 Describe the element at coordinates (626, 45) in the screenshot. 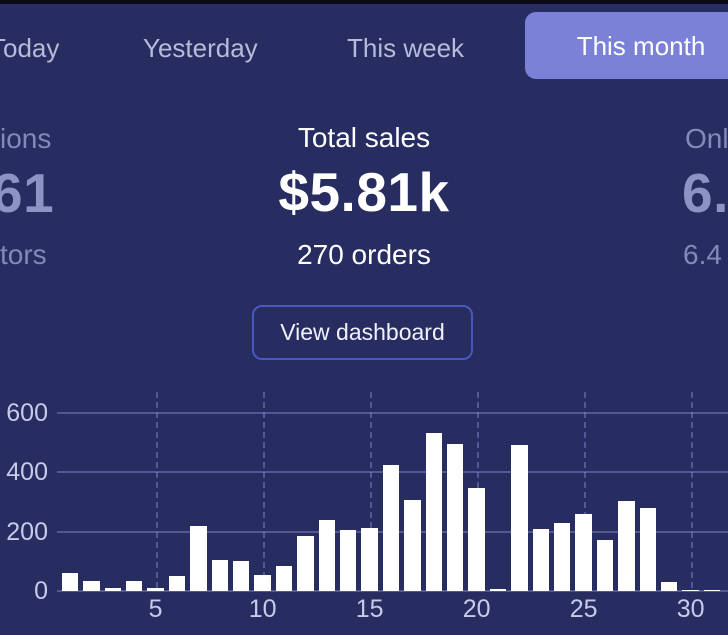

I see `tab-this-month: This month` at that location.